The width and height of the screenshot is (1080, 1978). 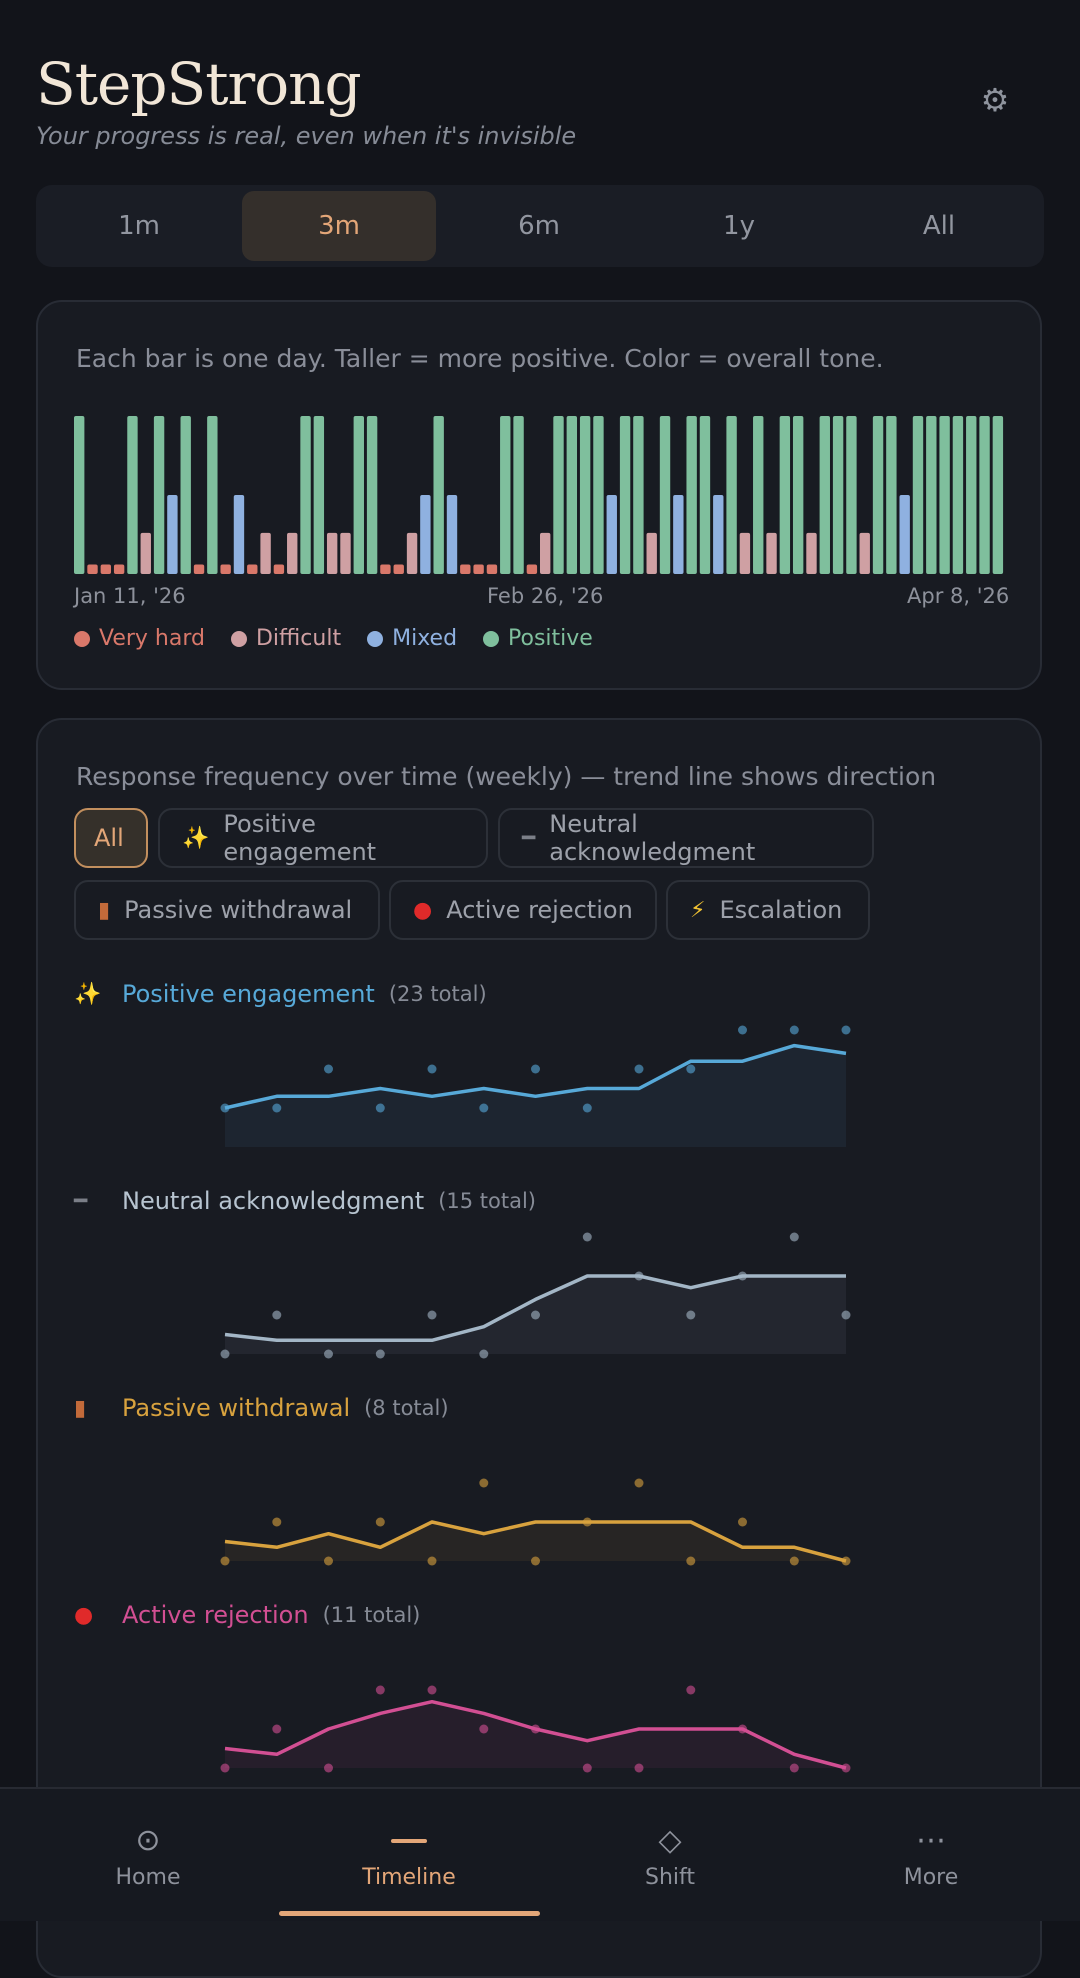 I want to click on date-label-start: Jan 11, '26, so click(x=130, y=596).